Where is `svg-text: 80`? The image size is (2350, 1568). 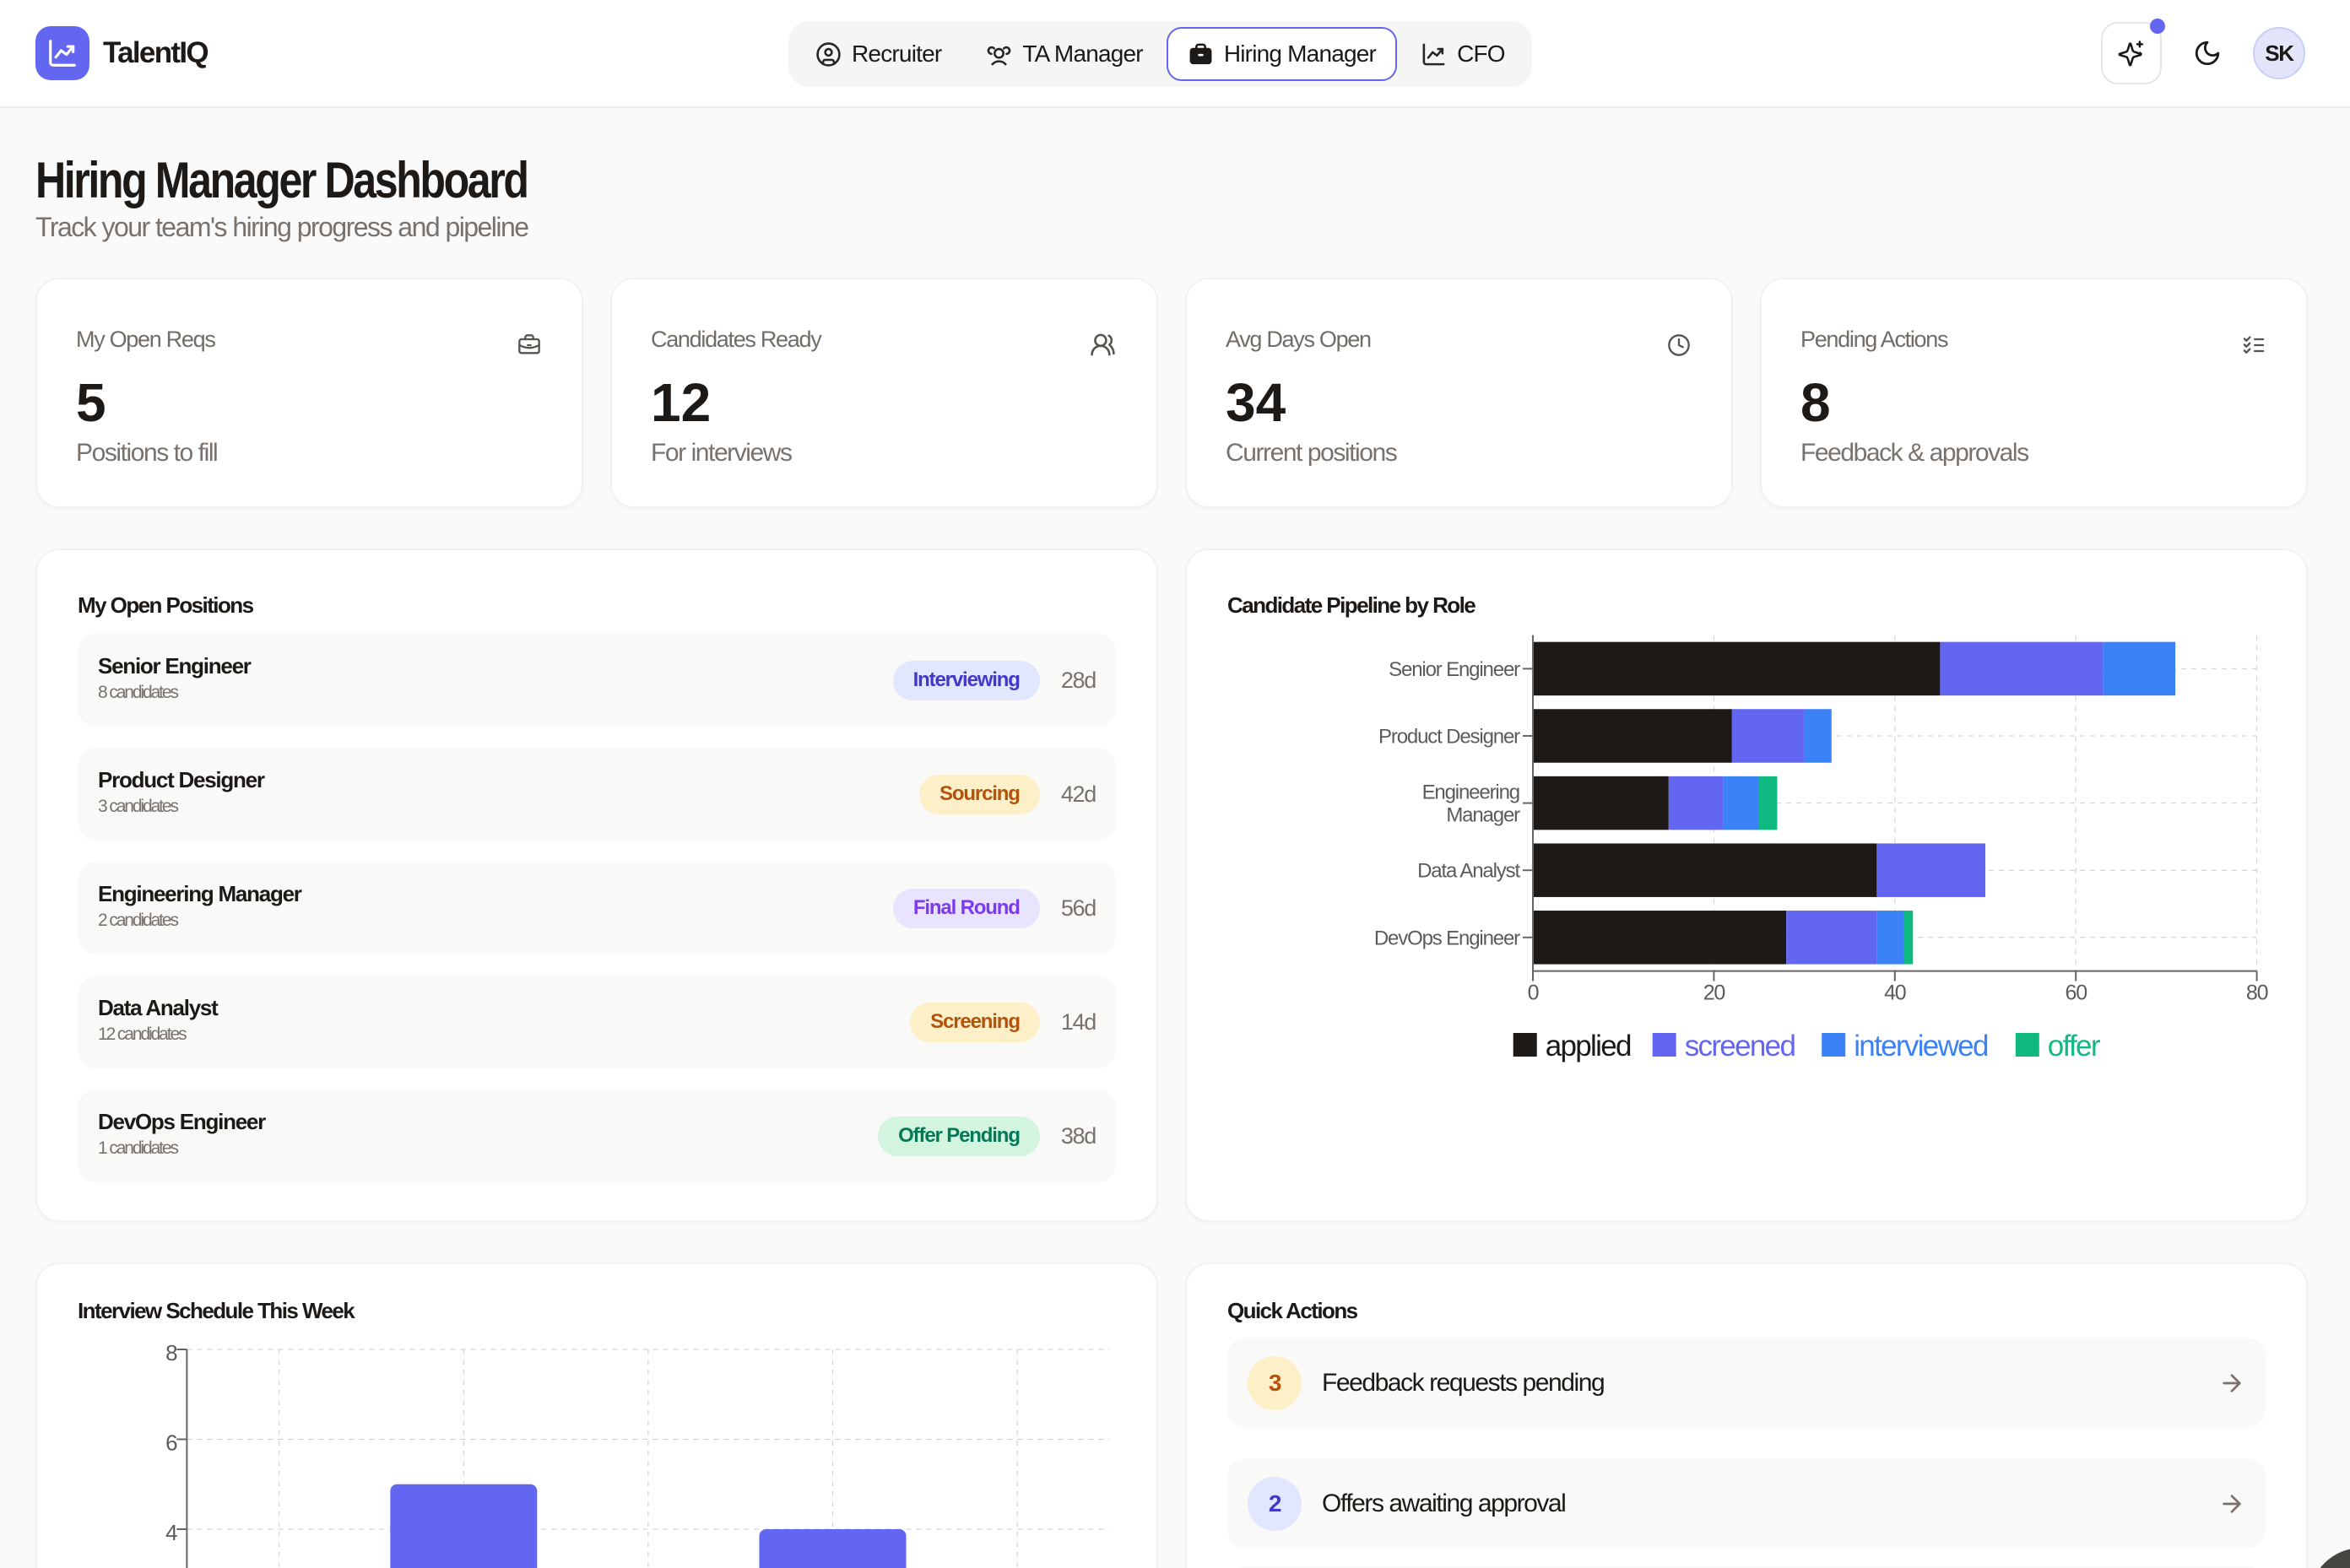
svg-text: 80 is located at coordinates (2257, 993).